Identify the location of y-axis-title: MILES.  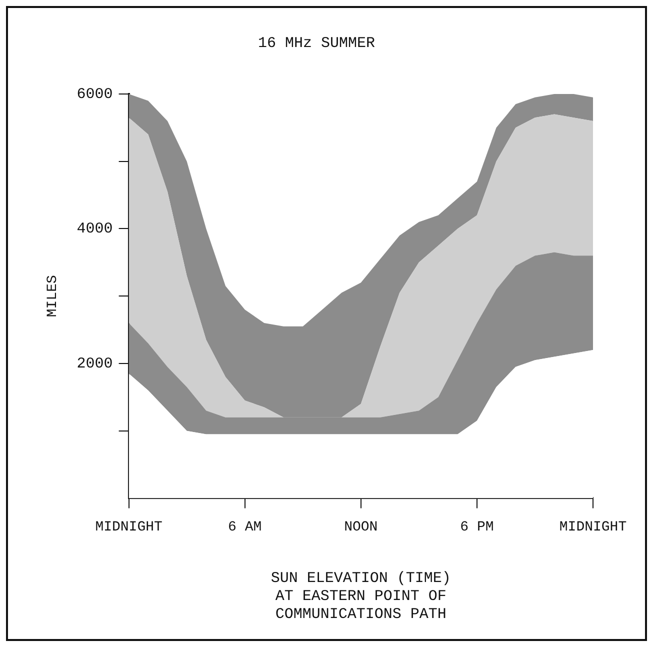
(53, 296).